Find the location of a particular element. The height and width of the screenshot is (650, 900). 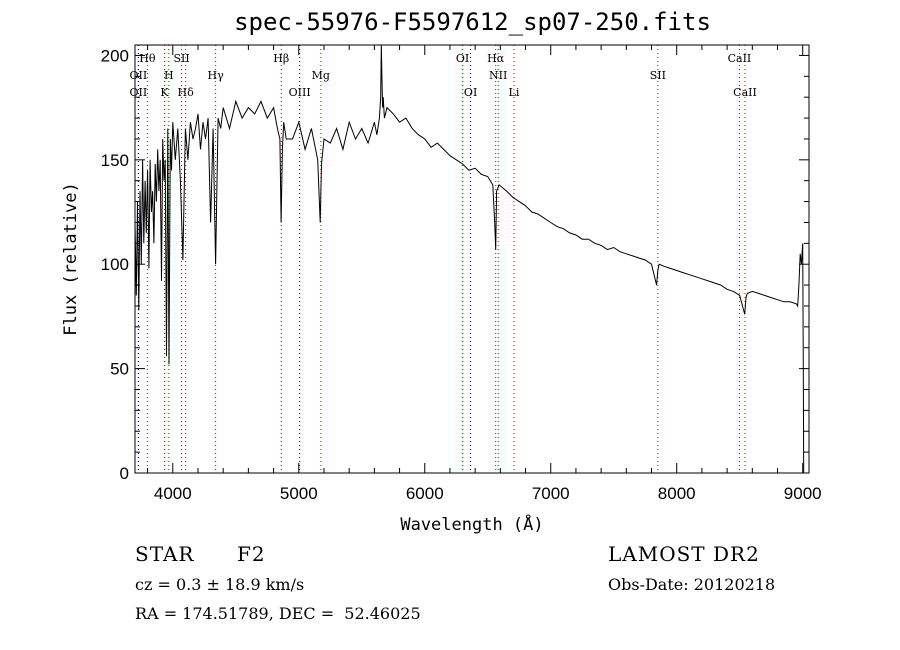

line-marker-label: H is located at coordinates (169, 75).